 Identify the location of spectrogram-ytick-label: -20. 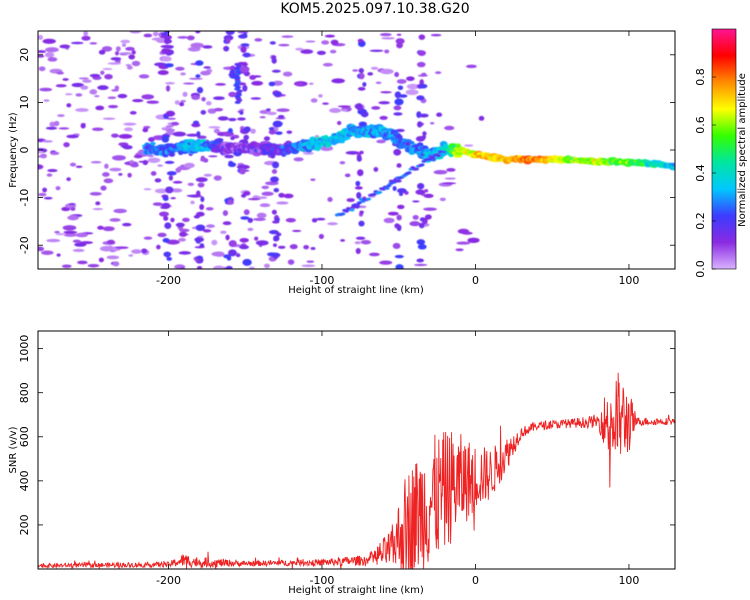
(24, 245).